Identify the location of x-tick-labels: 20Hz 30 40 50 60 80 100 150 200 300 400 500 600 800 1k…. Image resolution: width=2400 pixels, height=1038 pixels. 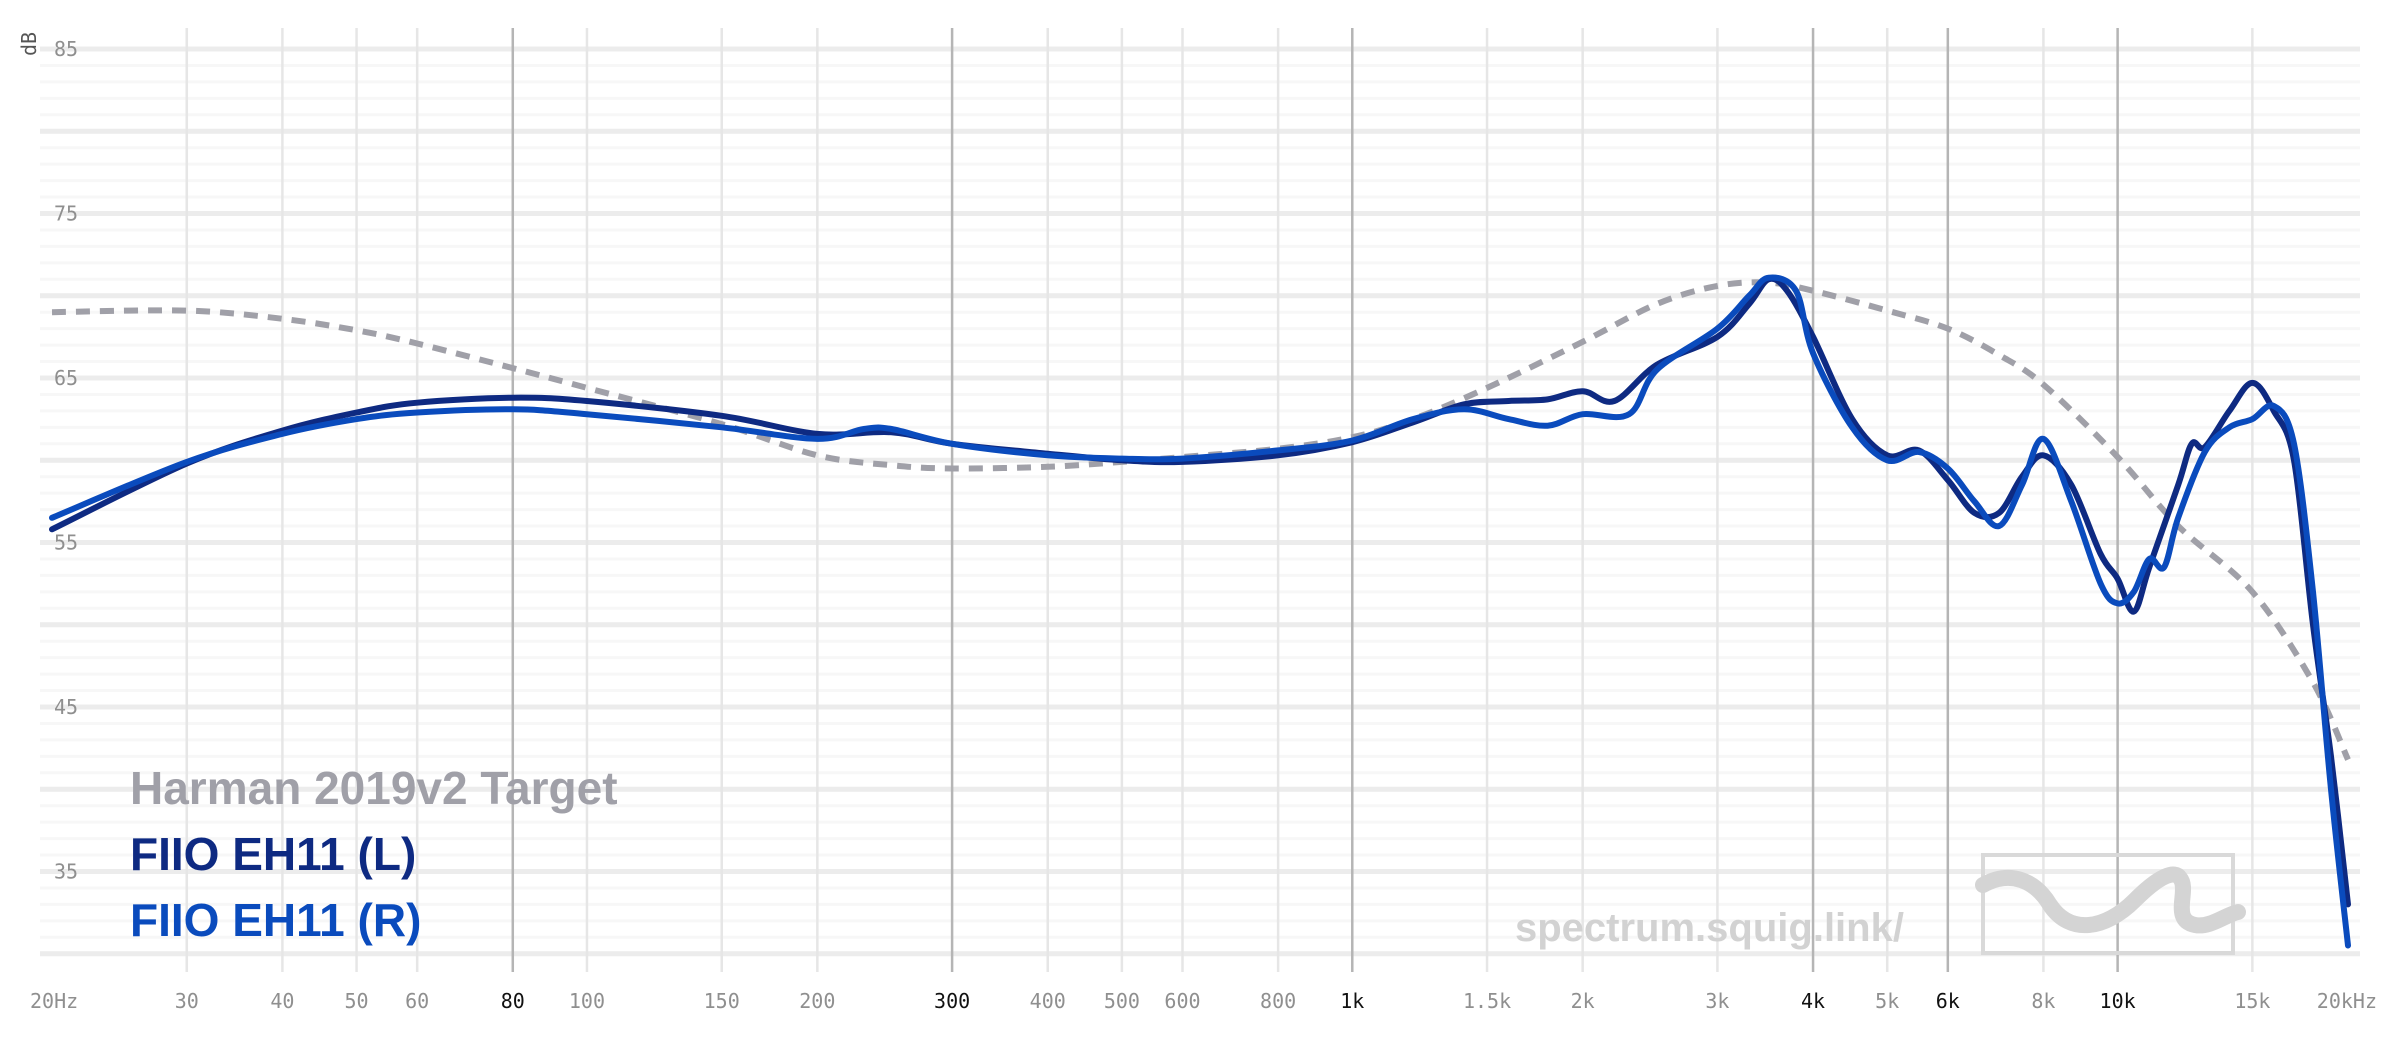
(1203, 1001).